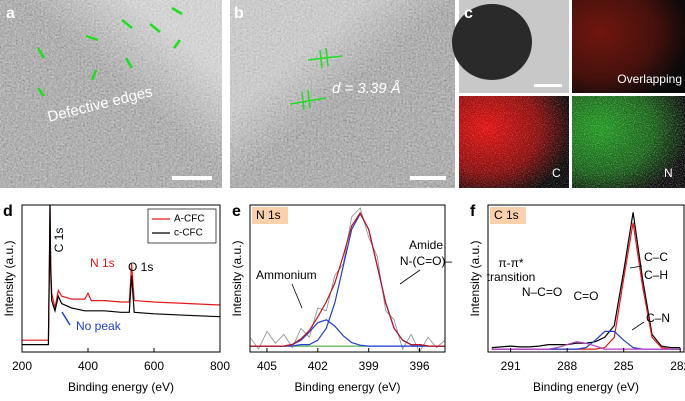  What do you see at coordinates (10, 13) in the screenshot?
I see `panel-letter: a` at bounding box center [10, 13].